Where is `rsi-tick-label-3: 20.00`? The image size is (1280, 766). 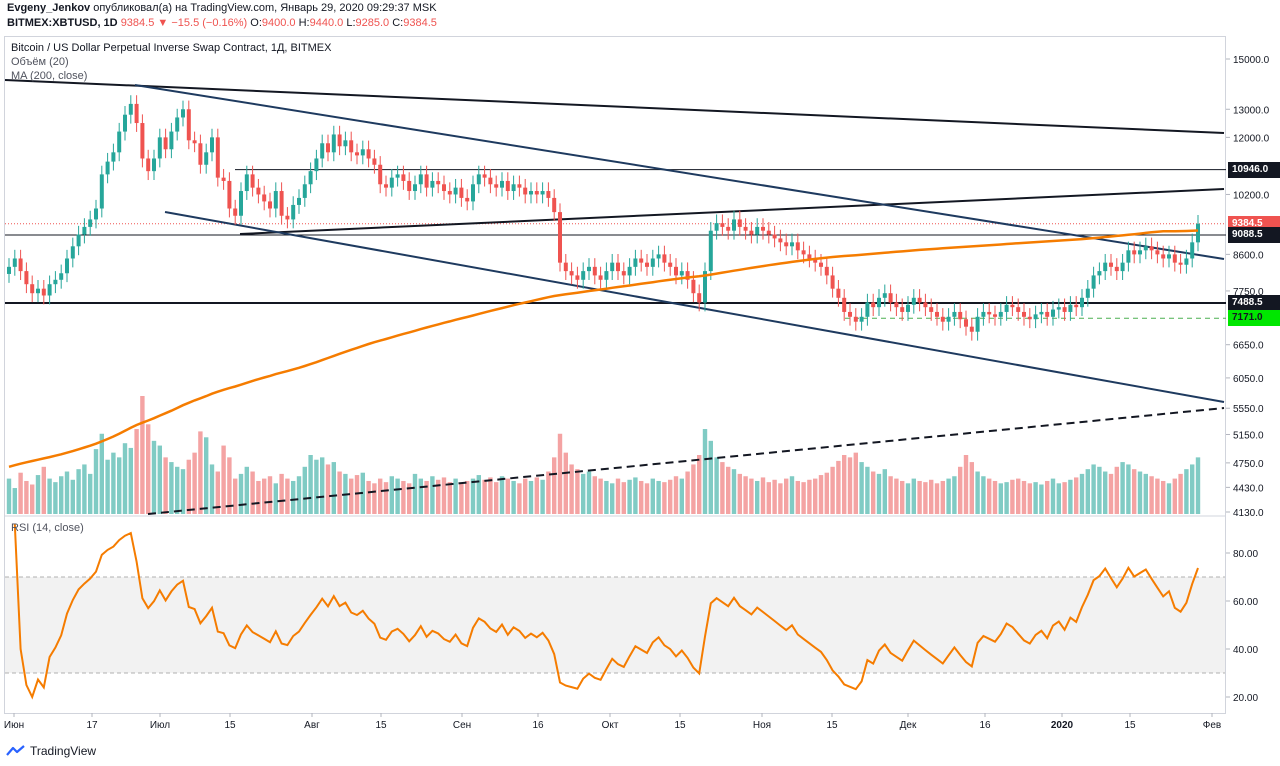
rsi-tick-label-3: 20.00 is located at coordinates (1245, 698).